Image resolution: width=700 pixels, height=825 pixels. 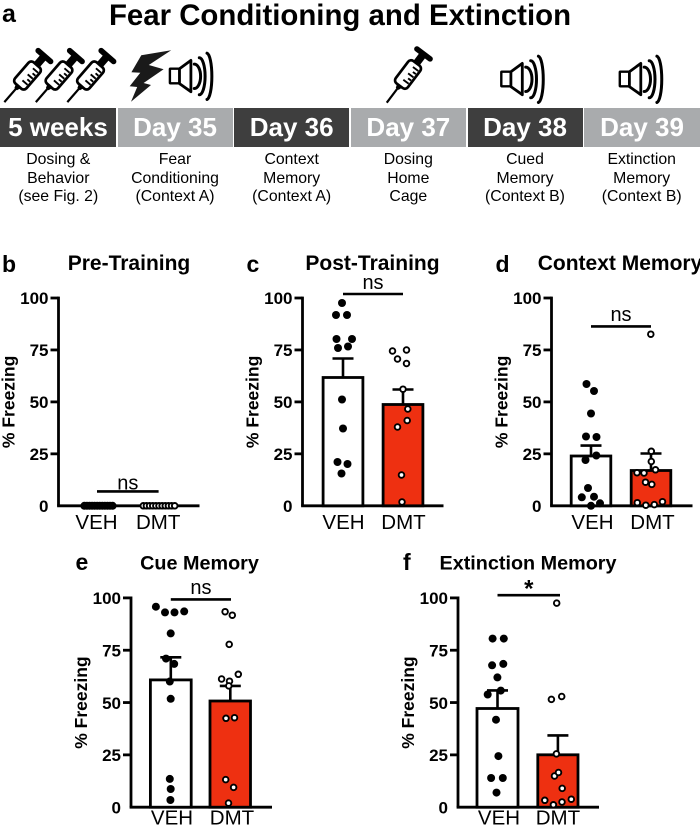 I want to click on svg-text: Cue Memory, so click(x=199, y=563).